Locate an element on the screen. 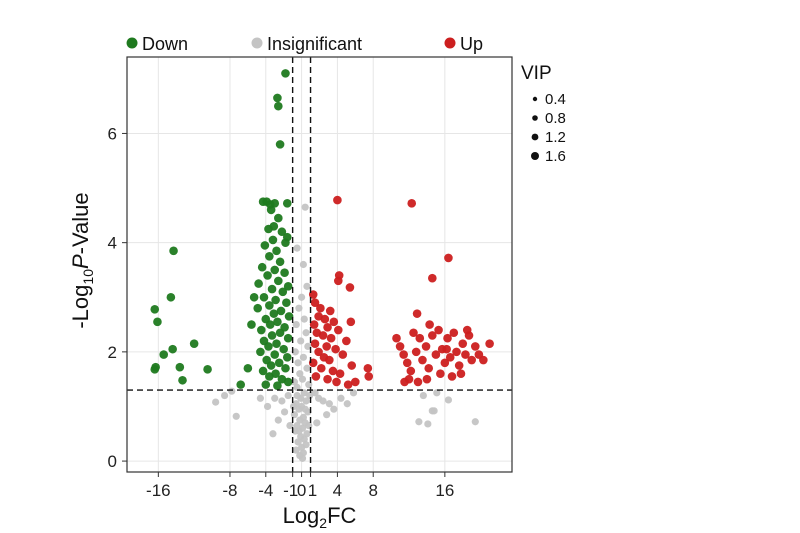 This screenshot has height=533, width=800. x-axis: -16 -8 -4 -10 1 4 8 16 is located at coordinates (300, 486).